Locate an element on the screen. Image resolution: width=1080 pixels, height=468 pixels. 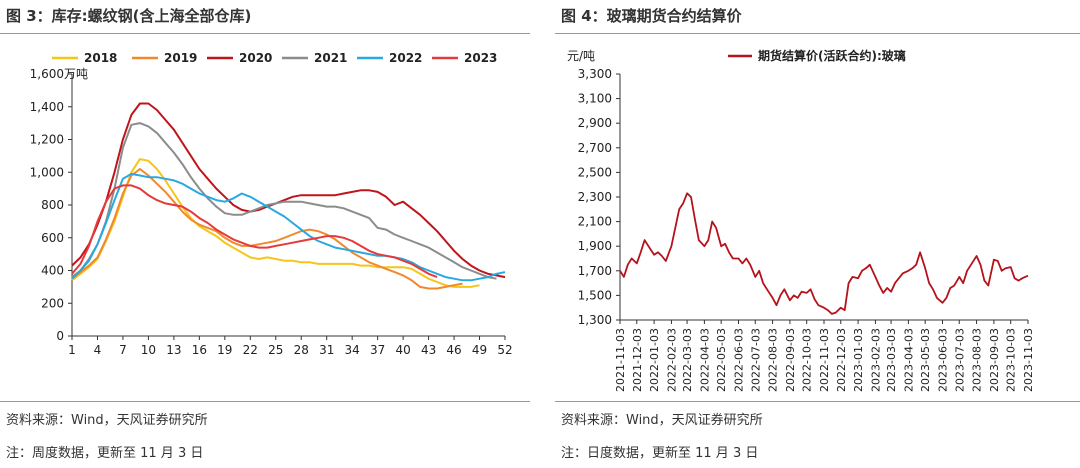
x-tick-label: 2023-07-03 is located at coordinates (959, 360).